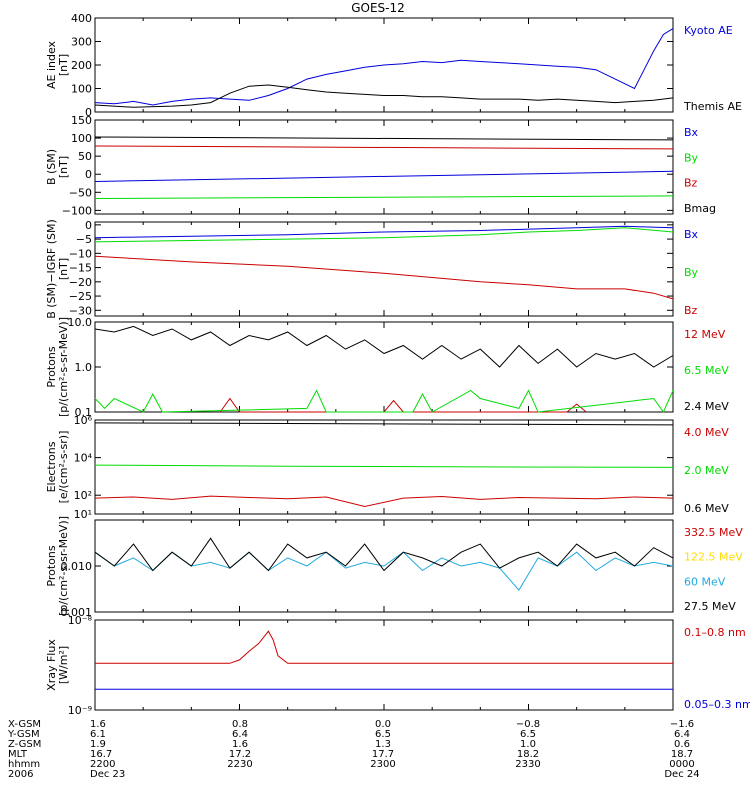 The width and height of the screenshot is (750, 800). I want to click on y-tick-label: 0.010, so click(77, 566).